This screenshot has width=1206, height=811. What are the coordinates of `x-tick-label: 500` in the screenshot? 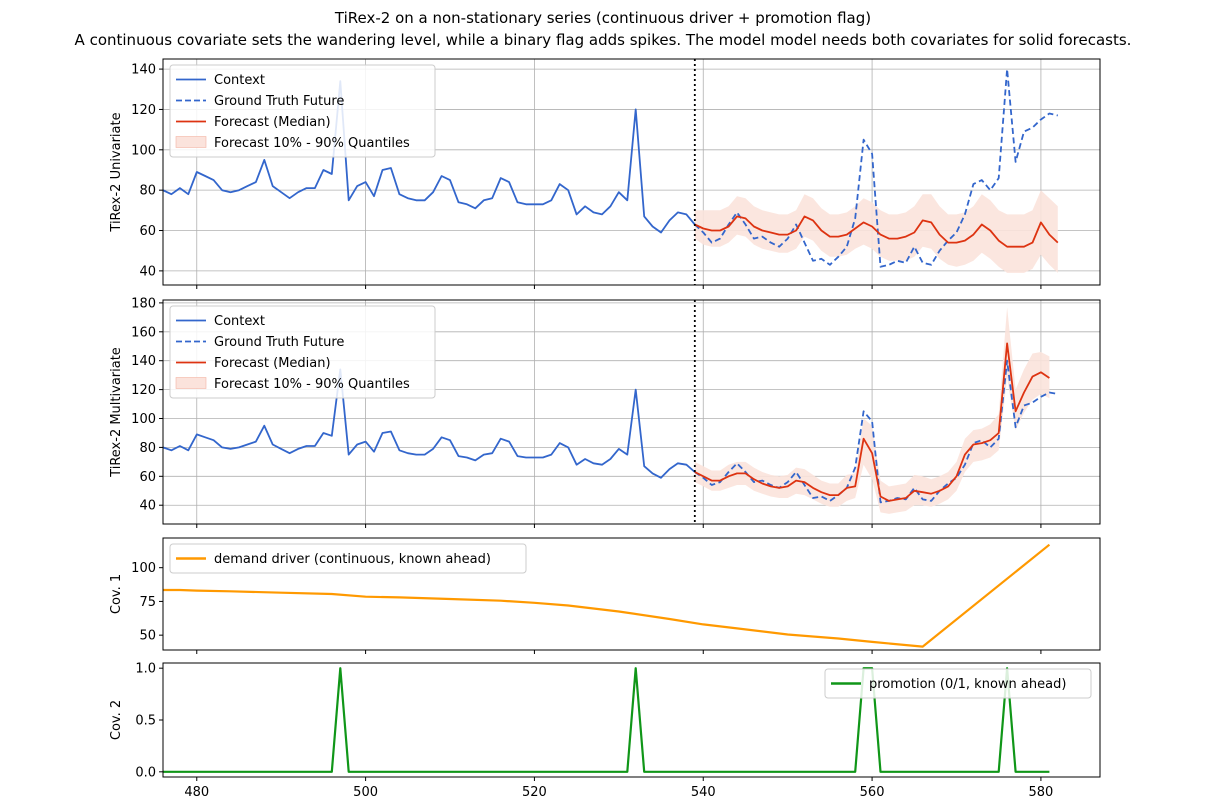 It's located at (365, 792).